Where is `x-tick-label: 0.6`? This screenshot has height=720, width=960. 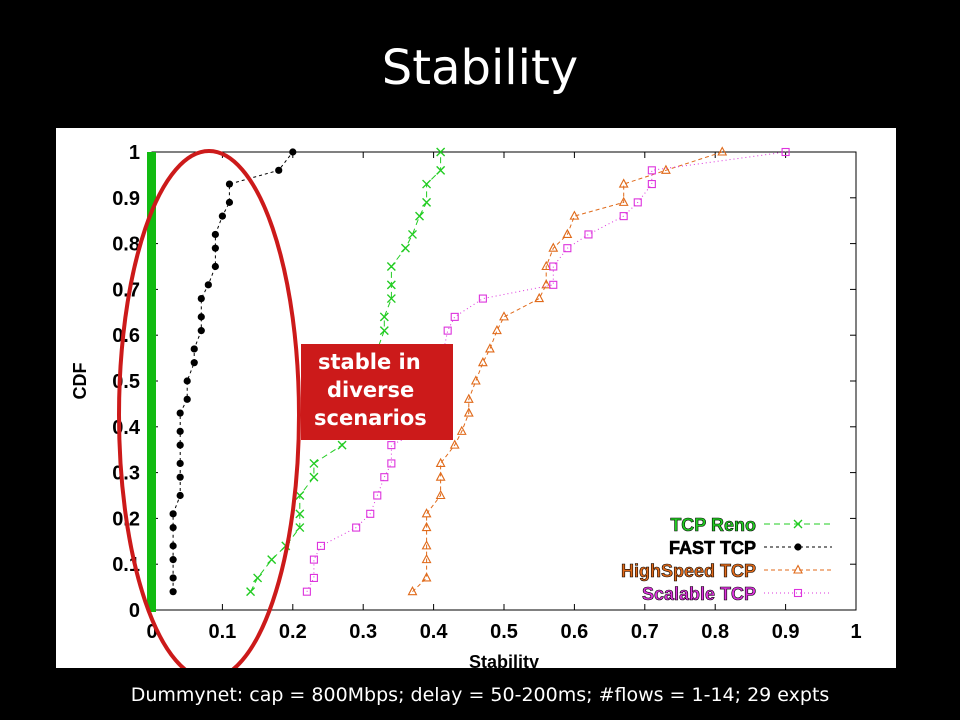 x-tick-label: 0.6 is located at coordinates (574, 632).